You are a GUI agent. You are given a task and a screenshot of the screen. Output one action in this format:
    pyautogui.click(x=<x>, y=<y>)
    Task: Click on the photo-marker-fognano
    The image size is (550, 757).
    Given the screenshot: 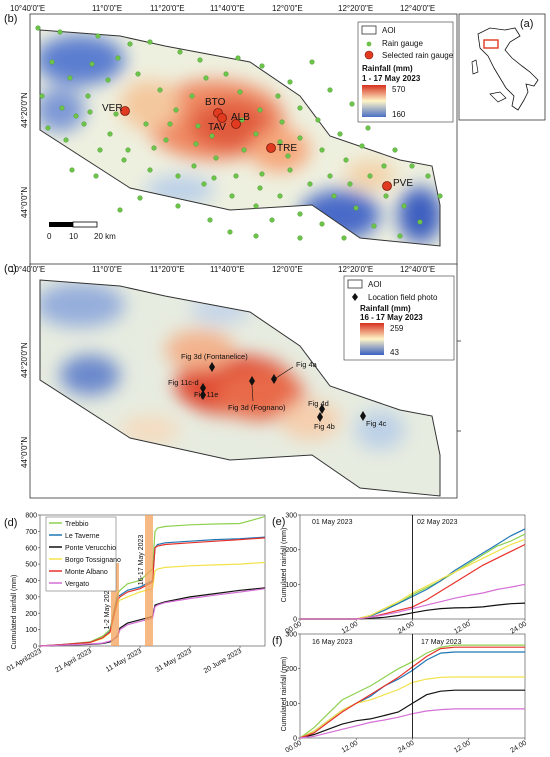 What is the action you would take?
    pyautogui.click(x=252, y=381)
    